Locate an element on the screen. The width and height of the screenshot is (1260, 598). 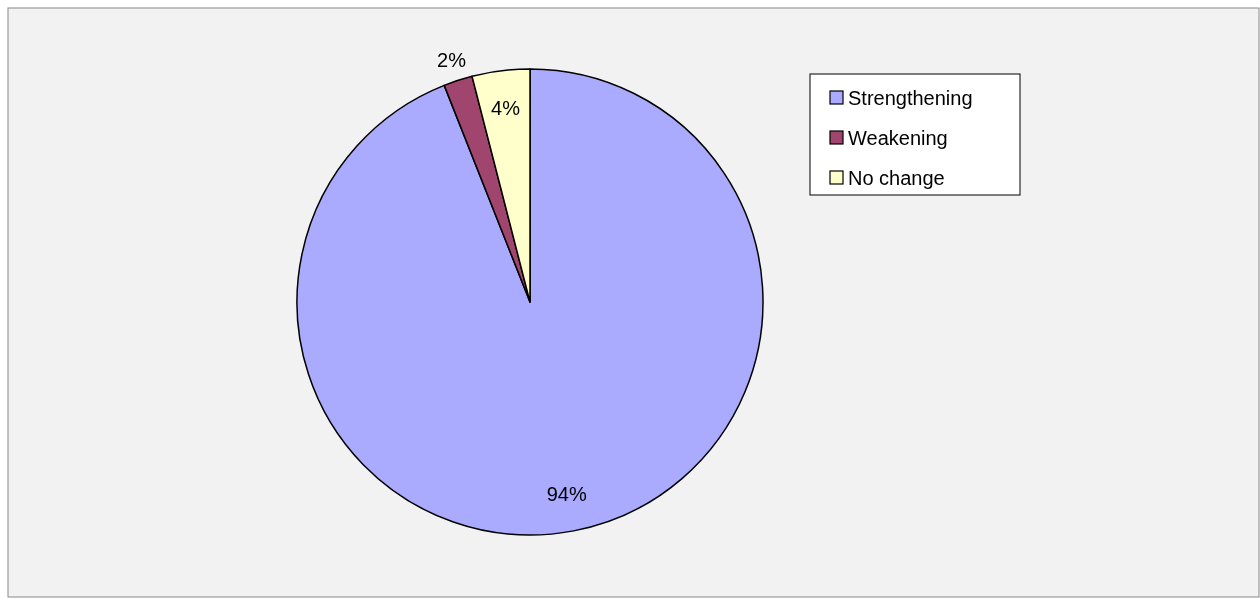
data-label: 4% is located at coordinates (506, 107).